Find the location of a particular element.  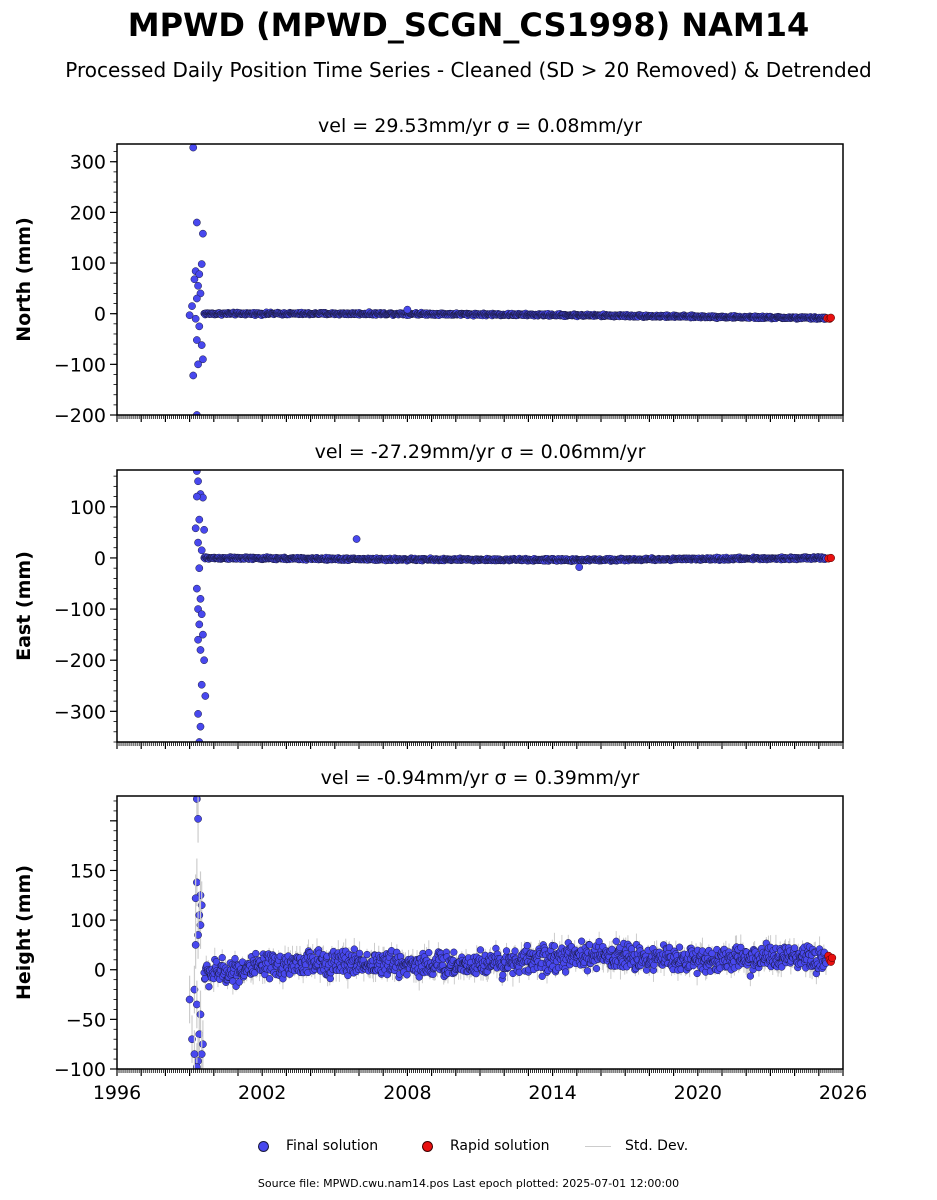

panel-title-north: vel = 29.53mm/yr σ = 0.08mm/yr is located at coordinates (480, 126).